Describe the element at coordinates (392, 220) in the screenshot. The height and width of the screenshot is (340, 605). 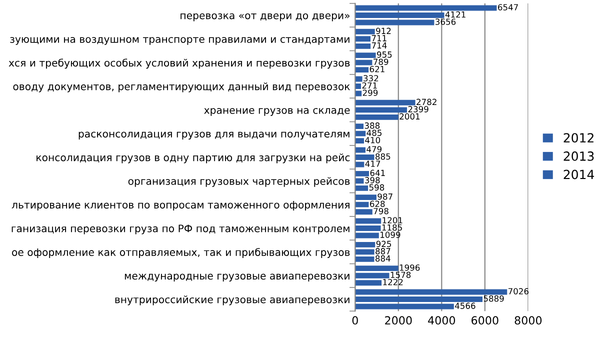
I see `data-label: 1201` at that location.